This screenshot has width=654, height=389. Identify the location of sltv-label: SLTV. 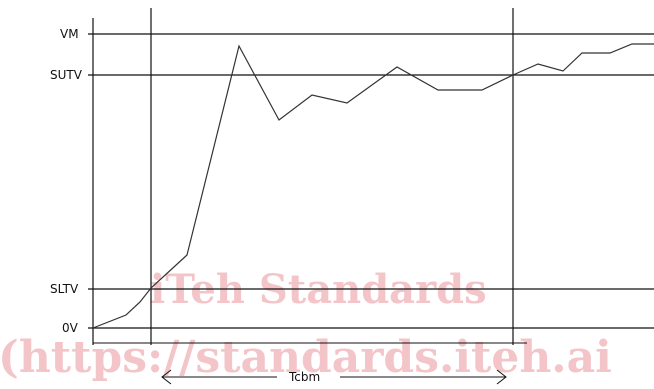
(64, 289).